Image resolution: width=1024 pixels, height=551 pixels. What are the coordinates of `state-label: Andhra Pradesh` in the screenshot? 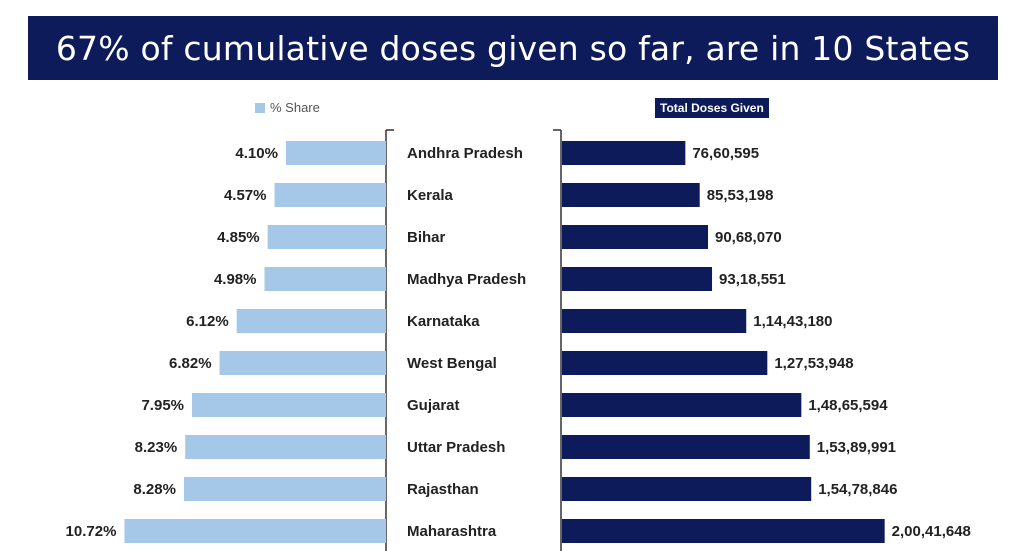 It's located at (465, 153).